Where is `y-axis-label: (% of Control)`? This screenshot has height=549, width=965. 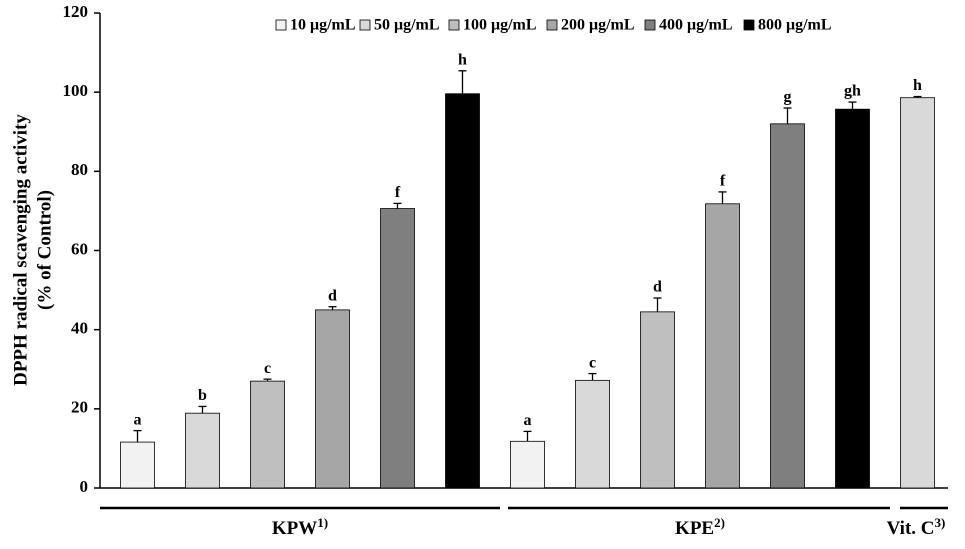 y-axis-label: (% of Control) is located at coordinates (44, 250).